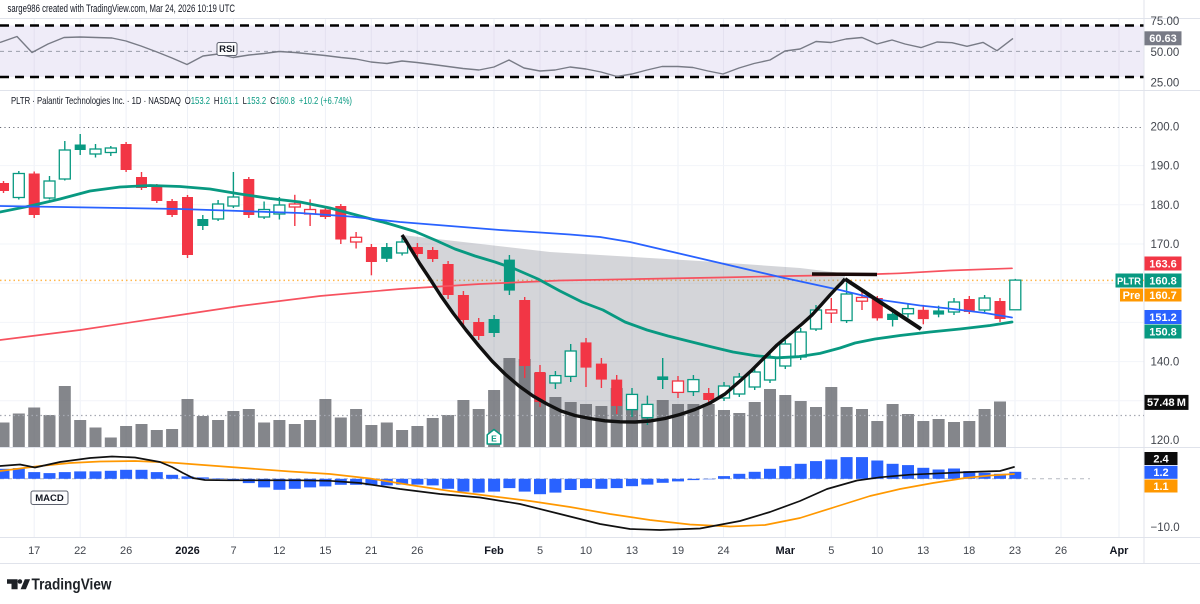 Image resolution: width=1200 pixels, height=604 pixels. What do you see at coordinates (187, 551) in the screenshot?
I see `svg-text: 2026` at bounding box center [187, 551].